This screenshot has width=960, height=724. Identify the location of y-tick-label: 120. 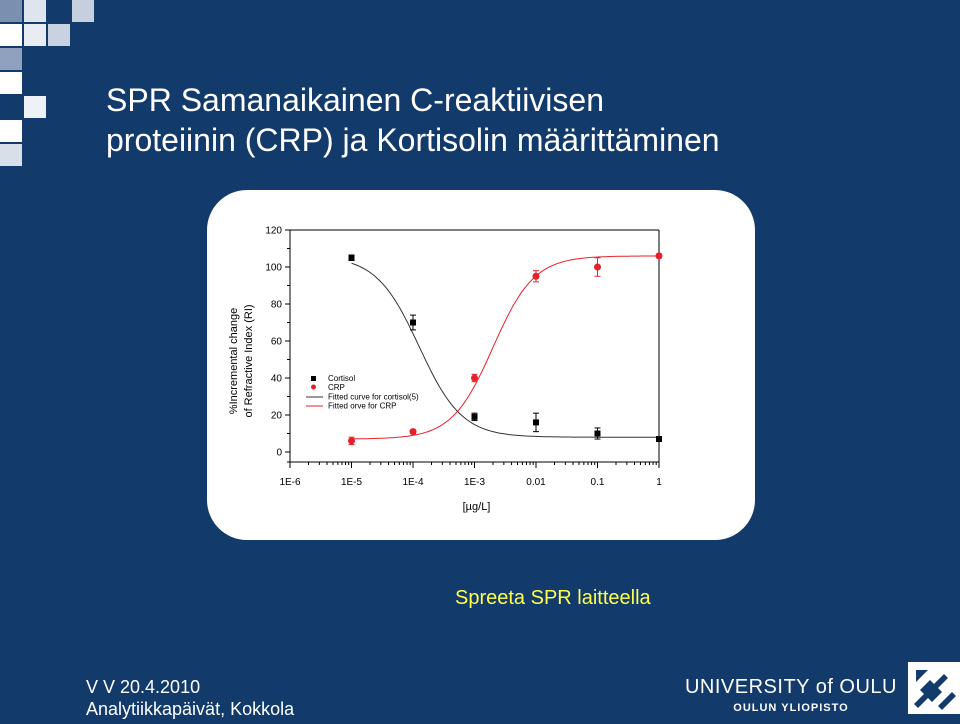
(273, 231).